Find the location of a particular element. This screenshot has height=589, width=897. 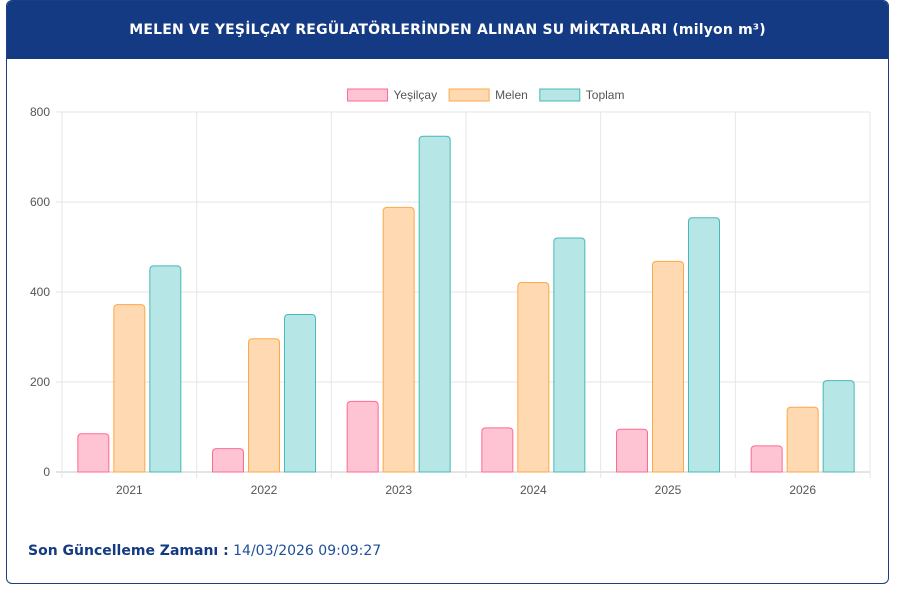

last-updated-value: 14/03/2026 09:09:27 is located at coordinates (307, 551).